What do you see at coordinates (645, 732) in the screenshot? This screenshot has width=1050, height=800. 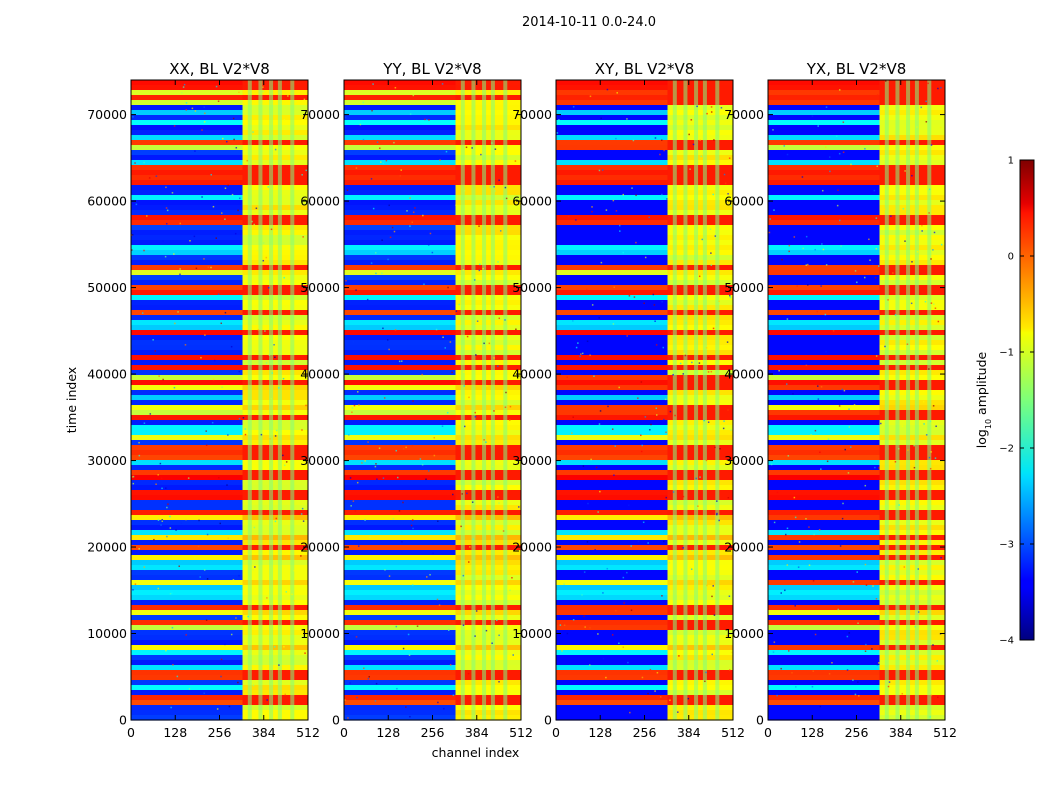 I see `x-tick-label: 256` at bounding box center [645, 732].